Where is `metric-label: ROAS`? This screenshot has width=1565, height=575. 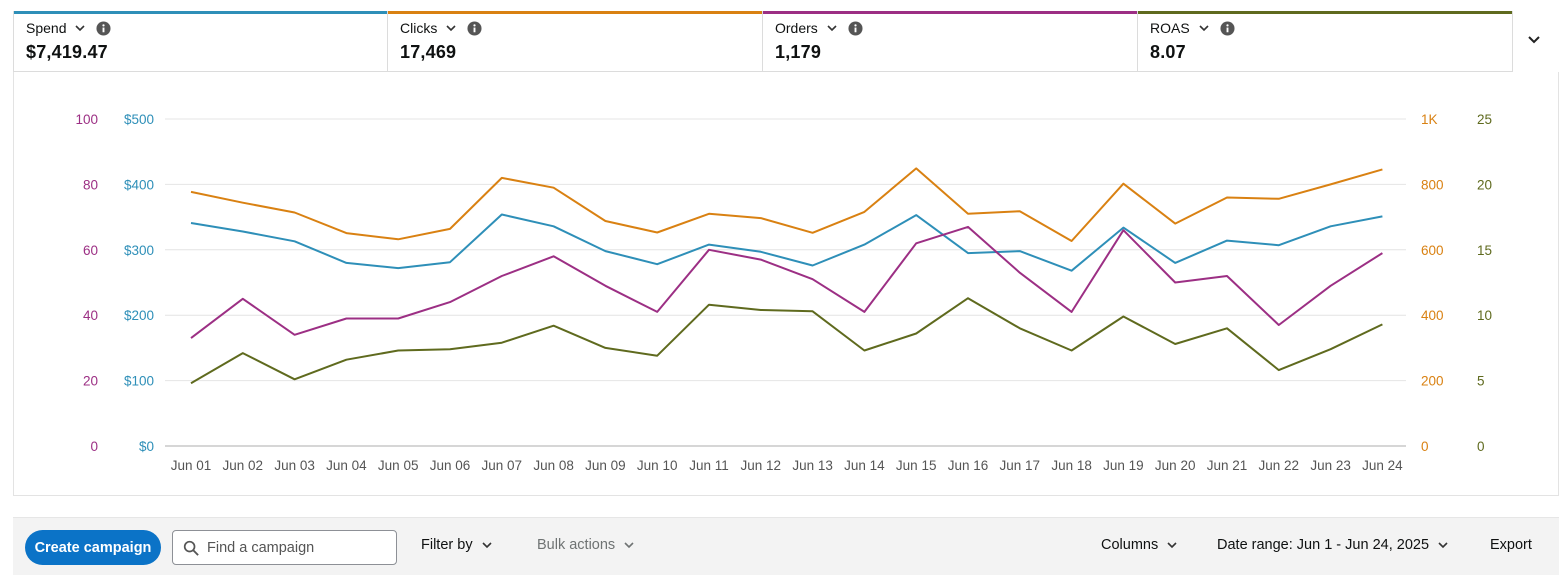
metric-label: ROAS is located at coordinates (1170, 28).